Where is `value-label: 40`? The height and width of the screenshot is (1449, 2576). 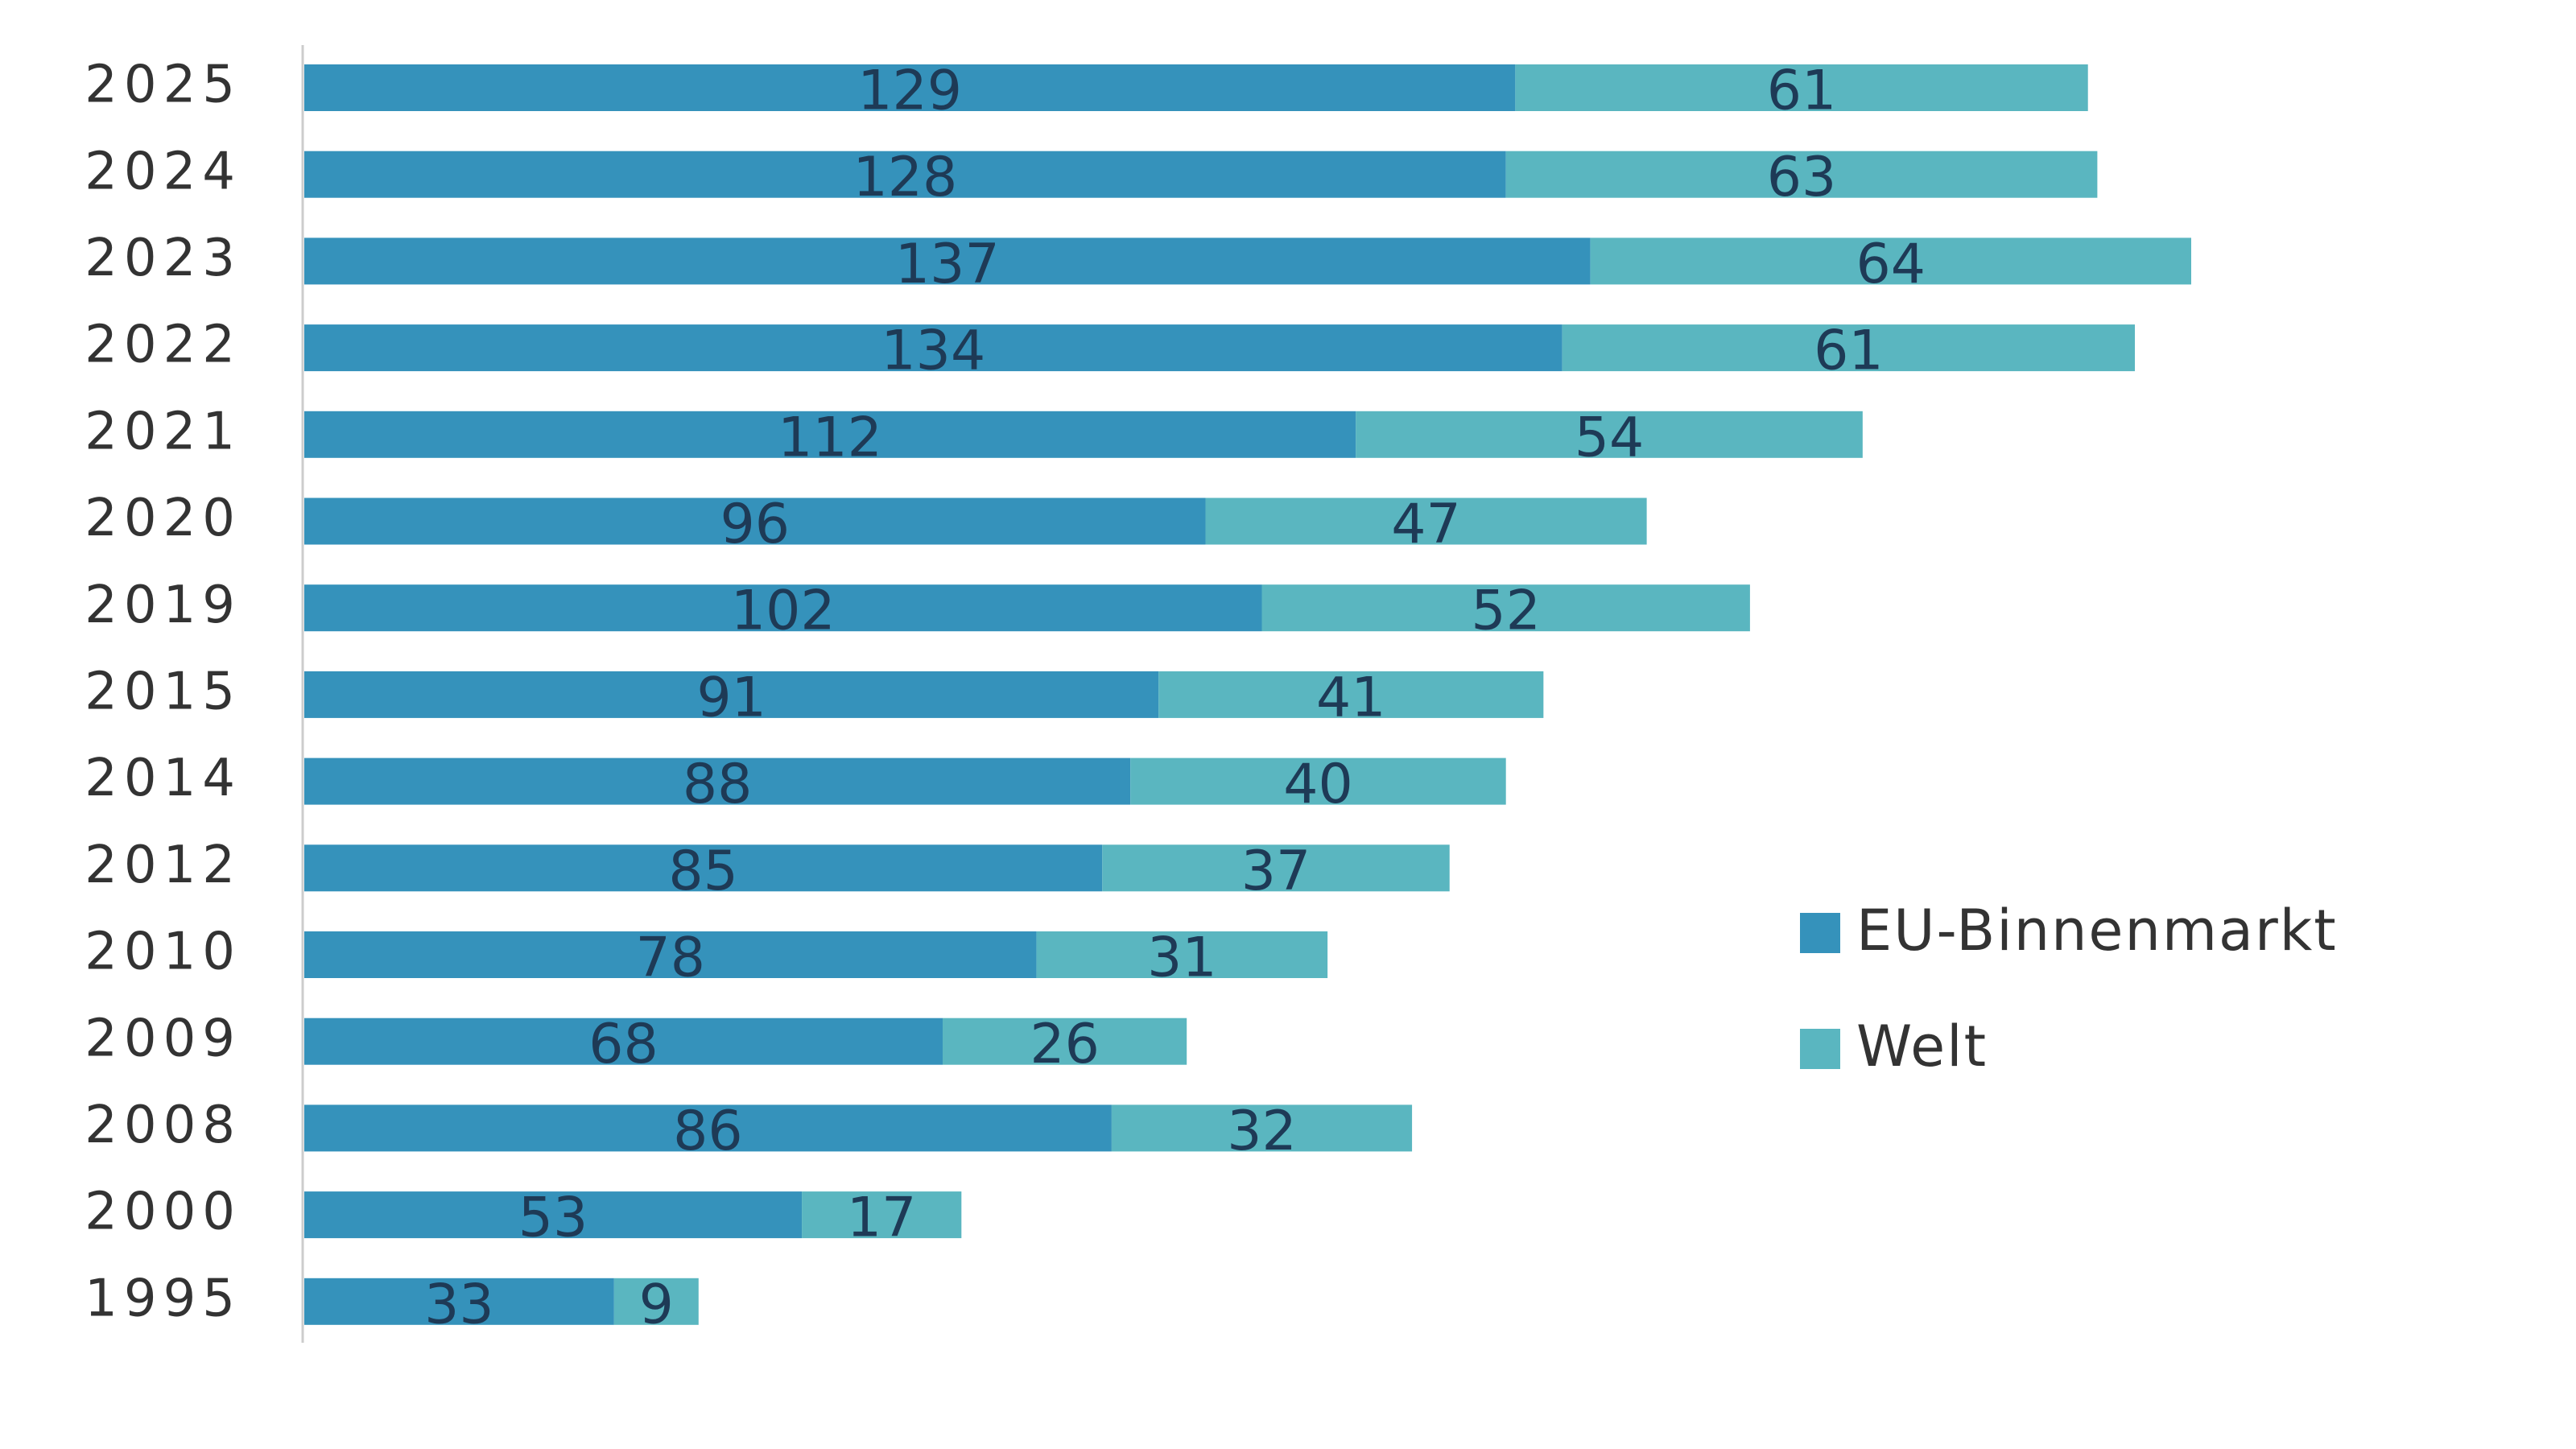 value-label: 40 is located at coordinates (1318, 784).